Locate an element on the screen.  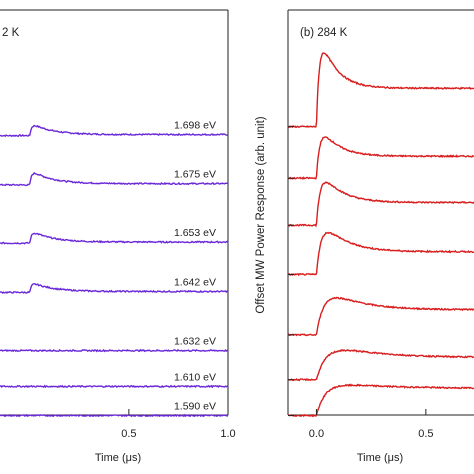
panel-a-x-ticks: 0.5 1.0 is located at coordinates (178, 424).